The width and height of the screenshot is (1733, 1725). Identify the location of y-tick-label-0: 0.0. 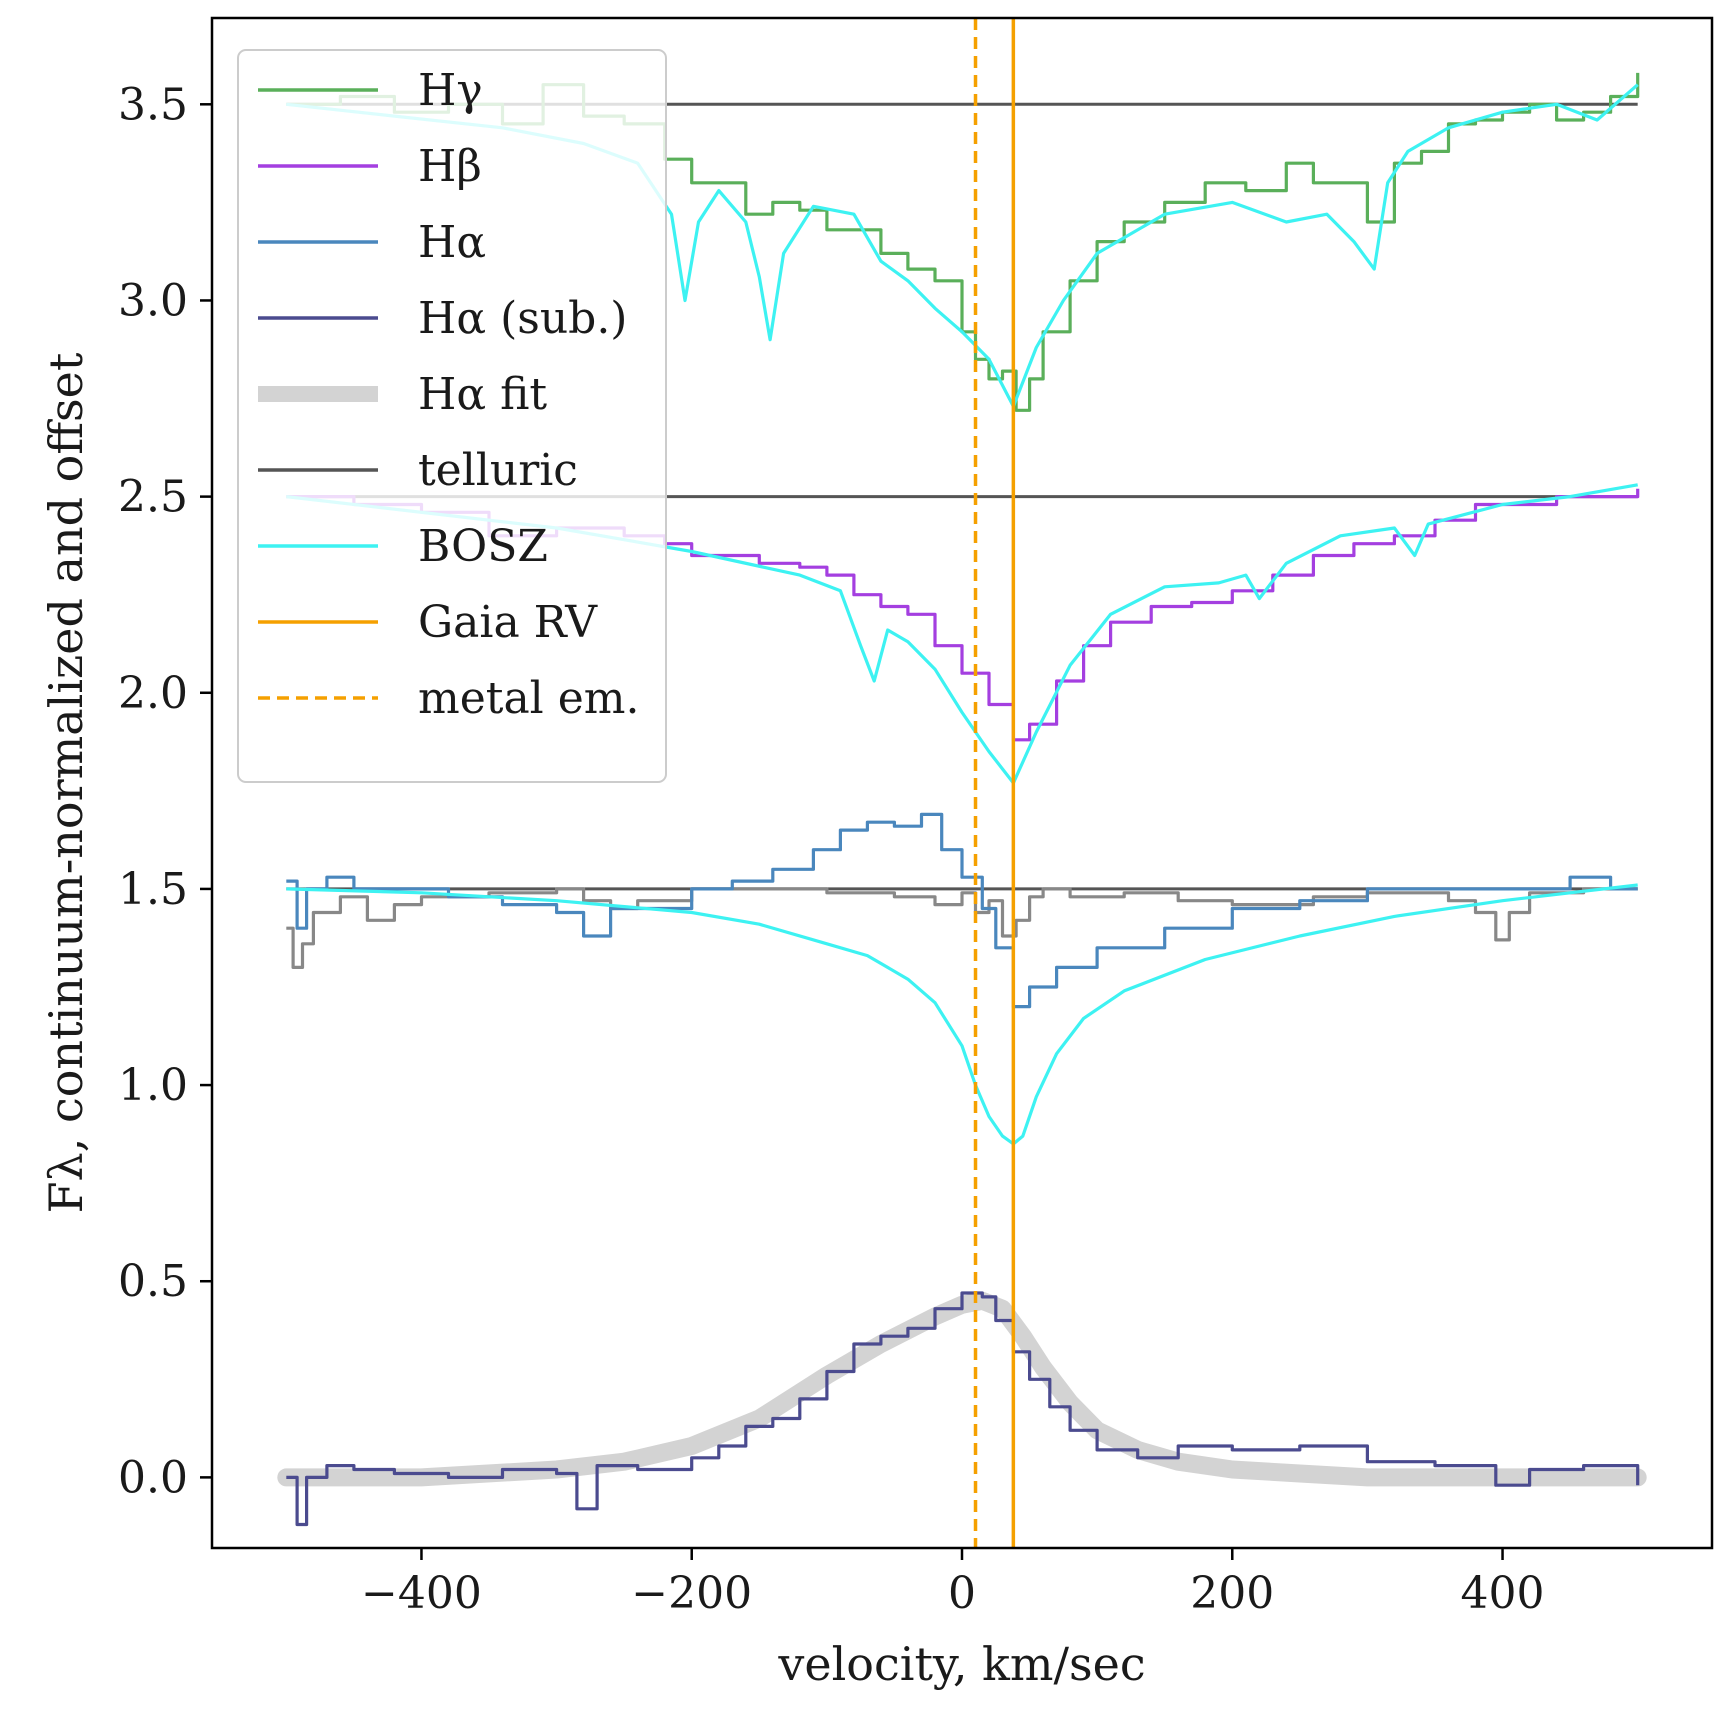
(153, 1477).